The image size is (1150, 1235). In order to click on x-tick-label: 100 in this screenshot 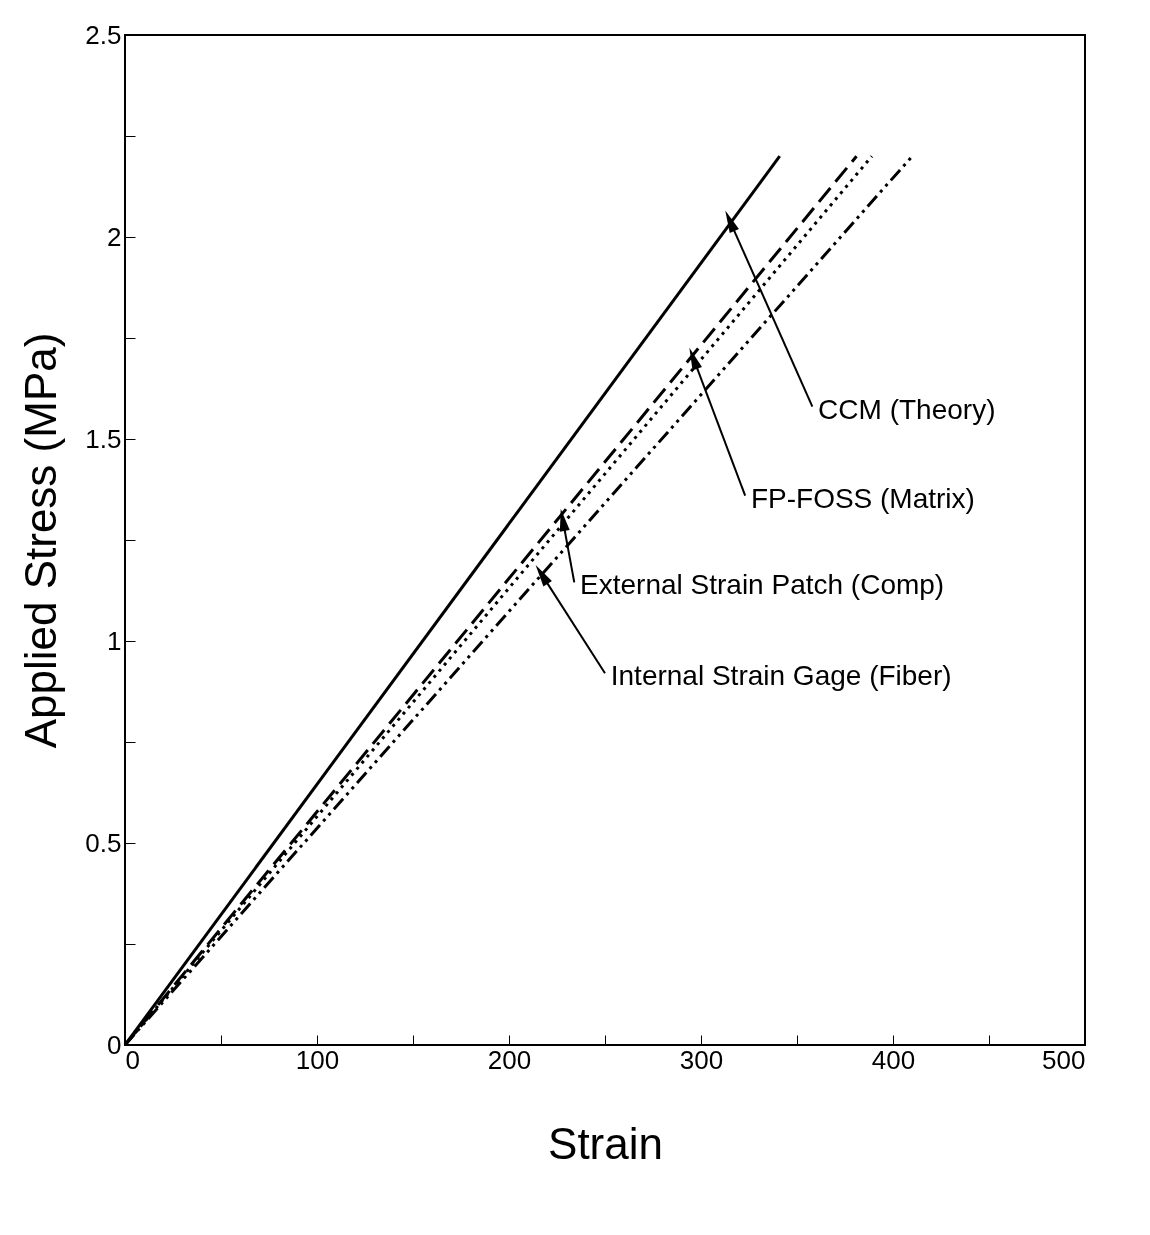, I will do `click(317, 1059)`.